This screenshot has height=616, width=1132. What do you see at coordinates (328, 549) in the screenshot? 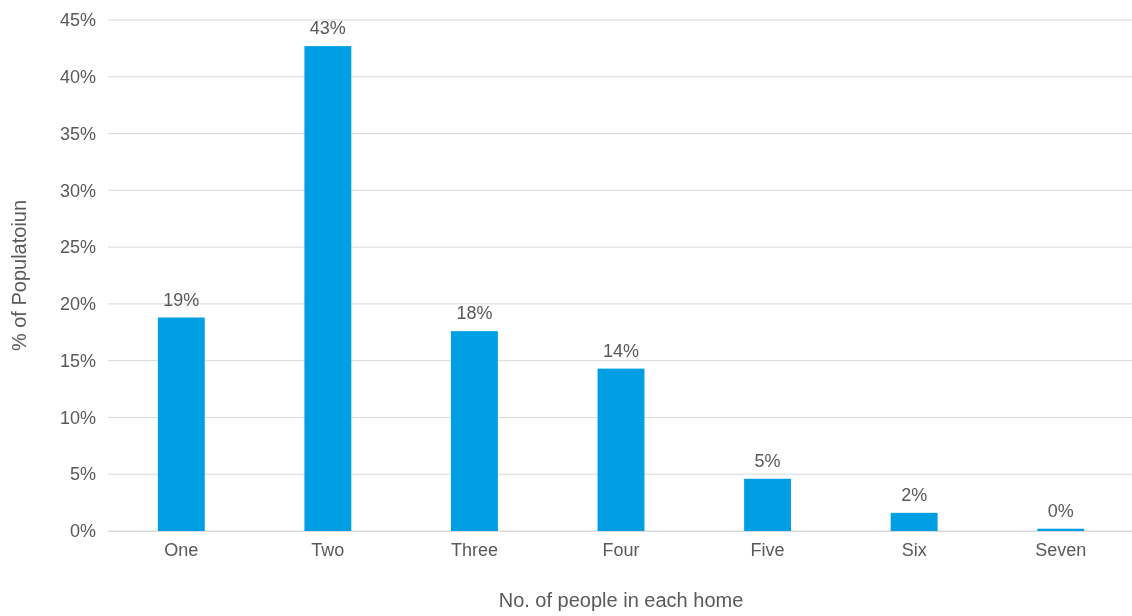
I see `x-tick-label: Two` at bounding box center [328, 549].